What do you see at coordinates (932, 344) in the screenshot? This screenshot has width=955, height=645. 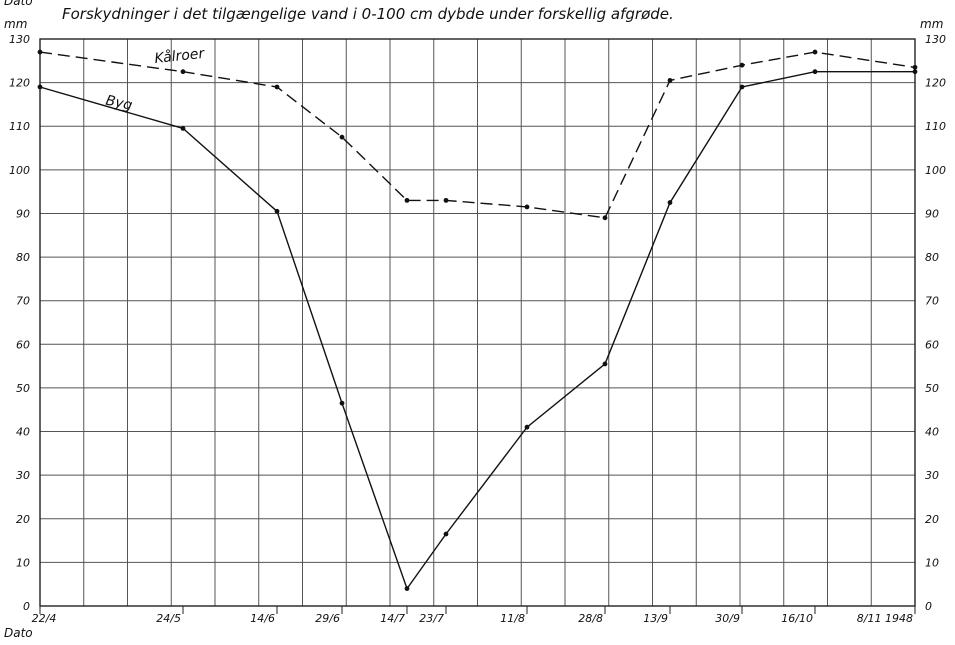 I see `y-tick-label-right: 60` at bounding box center [932, 344].